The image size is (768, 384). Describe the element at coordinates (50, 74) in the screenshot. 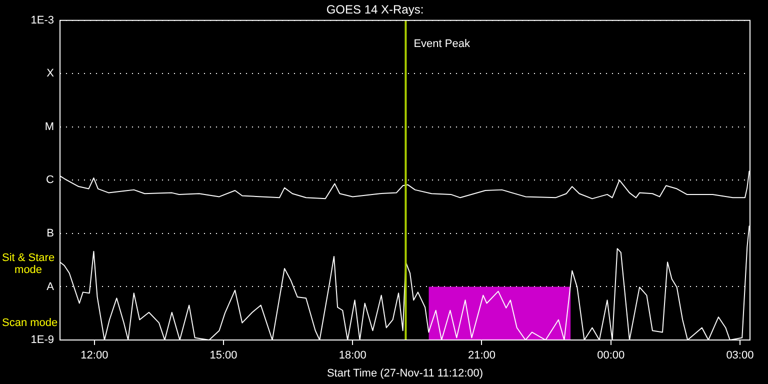

I see `y-tick-label: X` at that location.